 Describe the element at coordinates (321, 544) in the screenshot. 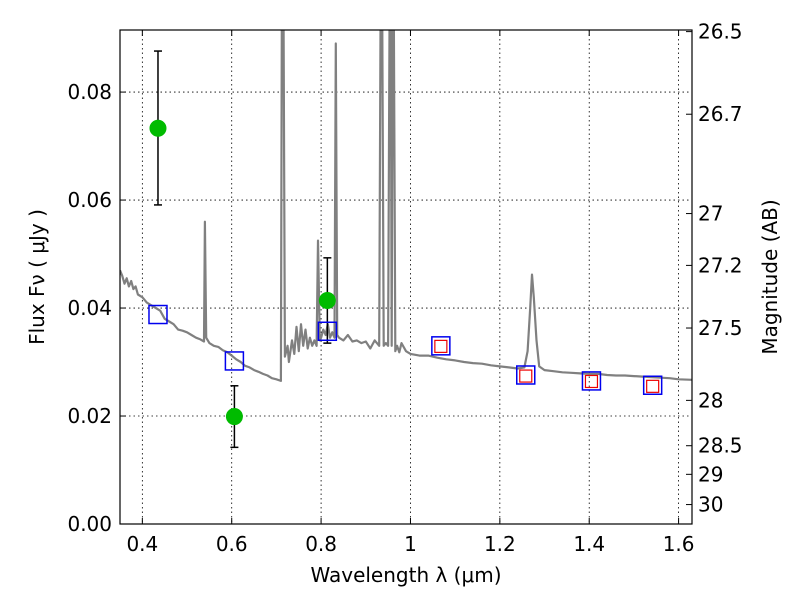

I see `x-tick-label: 0.8` at that location.